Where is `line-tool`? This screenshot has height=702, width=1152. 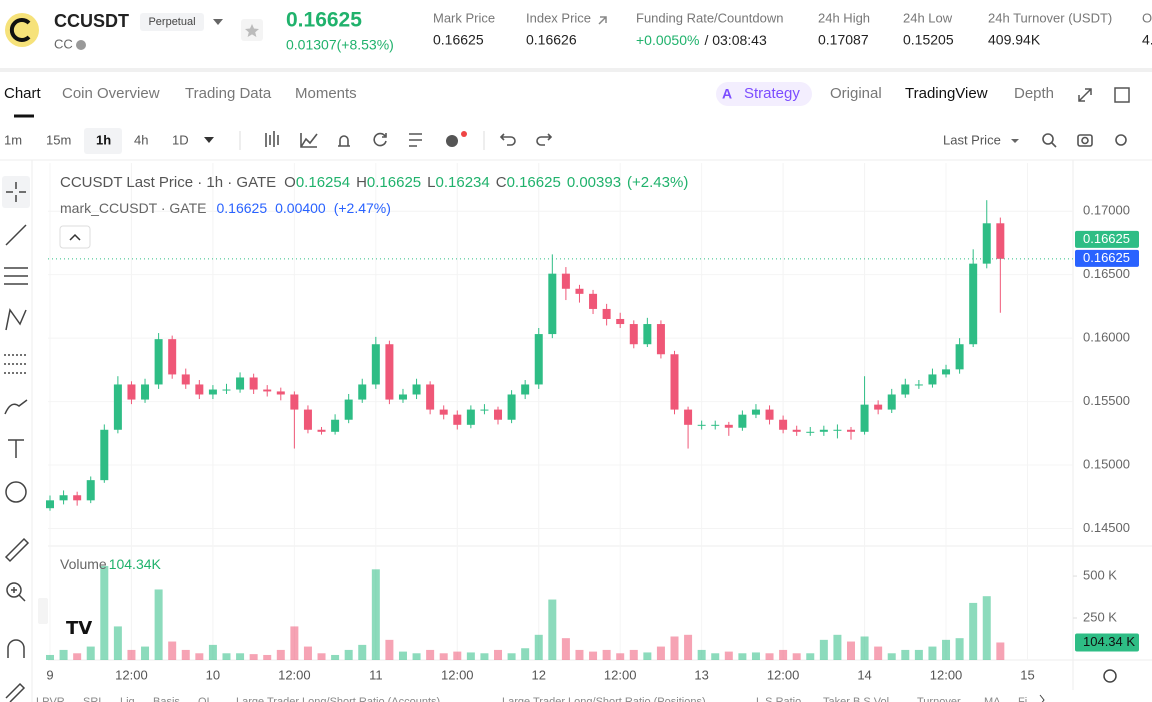
line-tool is located at coordinates (16, 235).